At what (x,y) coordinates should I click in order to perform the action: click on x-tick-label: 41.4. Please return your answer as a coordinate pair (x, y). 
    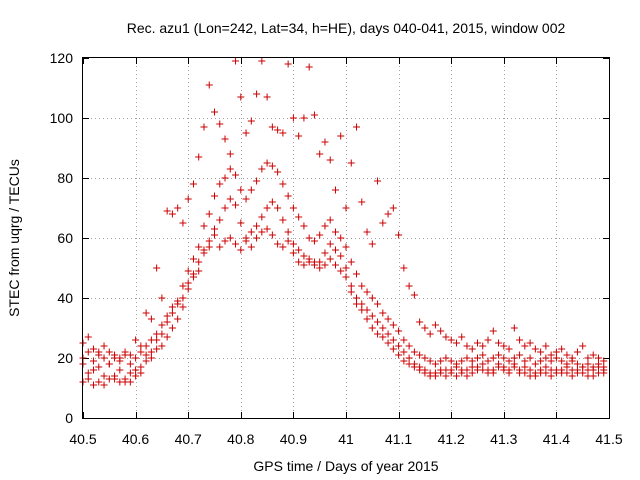
    Looking at the image, I should click on (556, 439).